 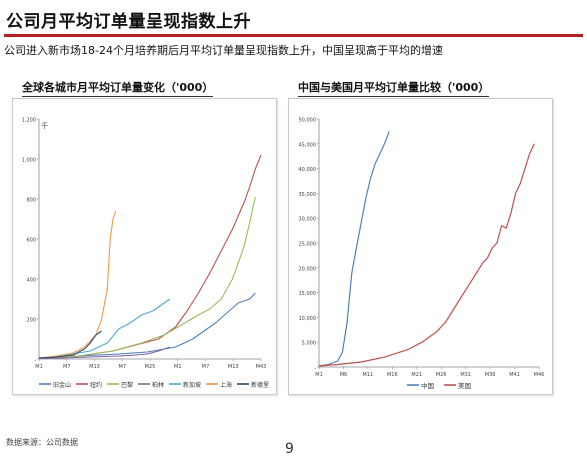 I want to click on x-tick-label: M25, so click(x=150, y=367).